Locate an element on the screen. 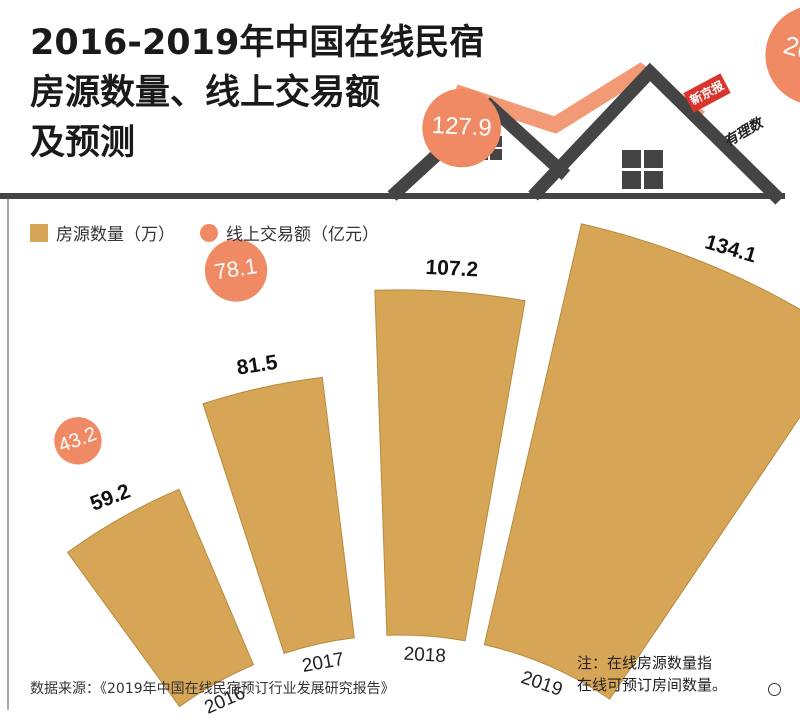 This screenshot has width=800, height=725. listings-value-label: 107.2 is located at coordinates (452, 269).